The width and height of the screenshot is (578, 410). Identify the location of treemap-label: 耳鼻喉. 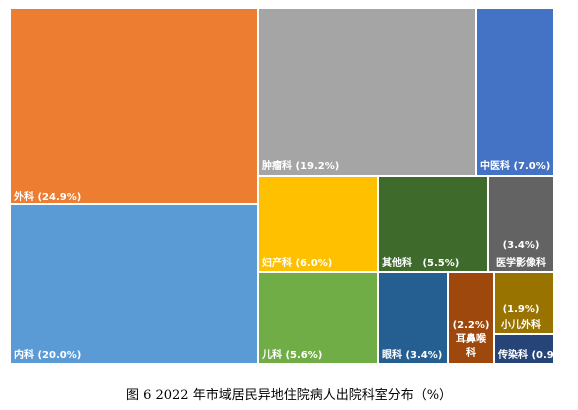
(471, 338).